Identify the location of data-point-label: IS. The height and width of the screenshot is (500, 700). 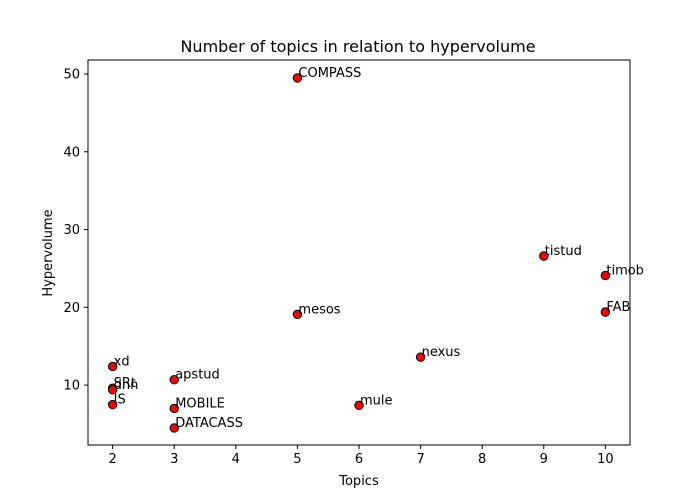
(120, 400).